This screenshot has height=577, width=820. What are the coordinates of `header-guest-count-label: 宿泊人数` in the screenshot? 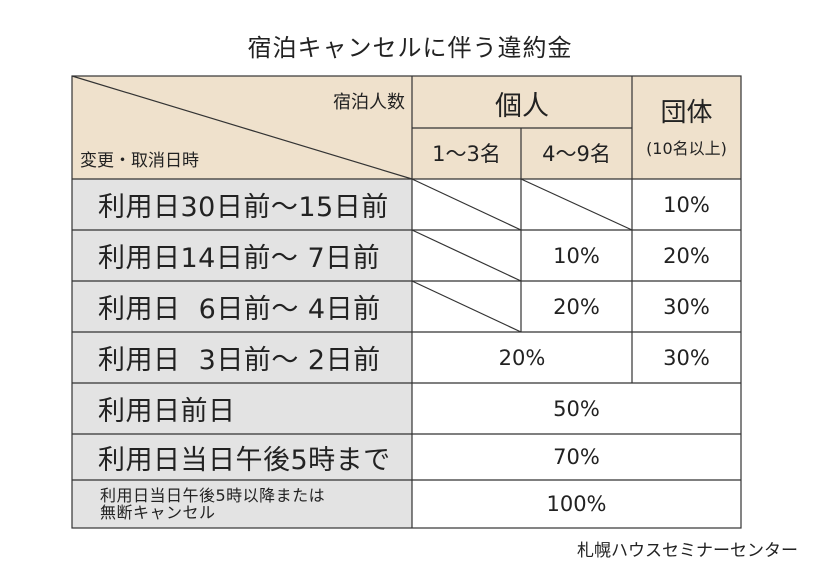 It's located at (369, 102).